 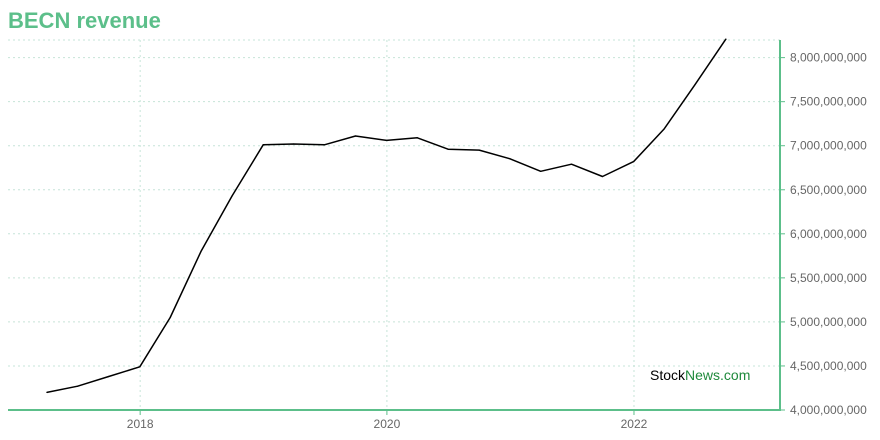 I want to click on x-tick-label-0: 2018, so click(x=140, y=424).